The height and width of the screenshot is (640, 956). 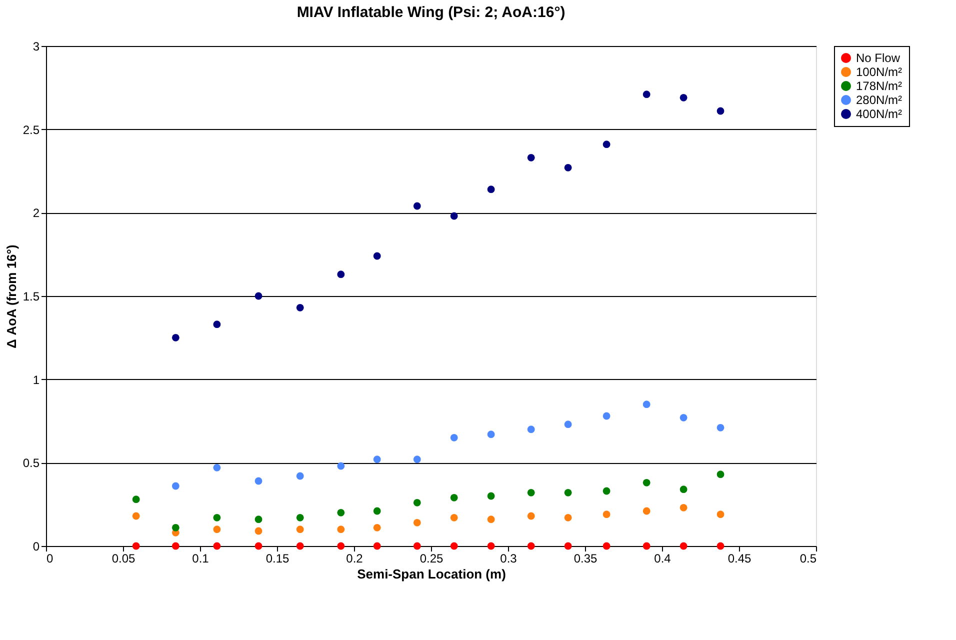 I want to click on y-tick-label: 1.5, so click(x=31, y=297).